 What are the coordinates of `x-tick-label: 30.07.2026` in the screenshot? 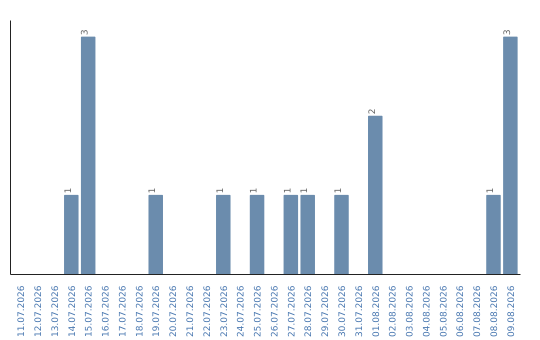 It's located at (343, 311).